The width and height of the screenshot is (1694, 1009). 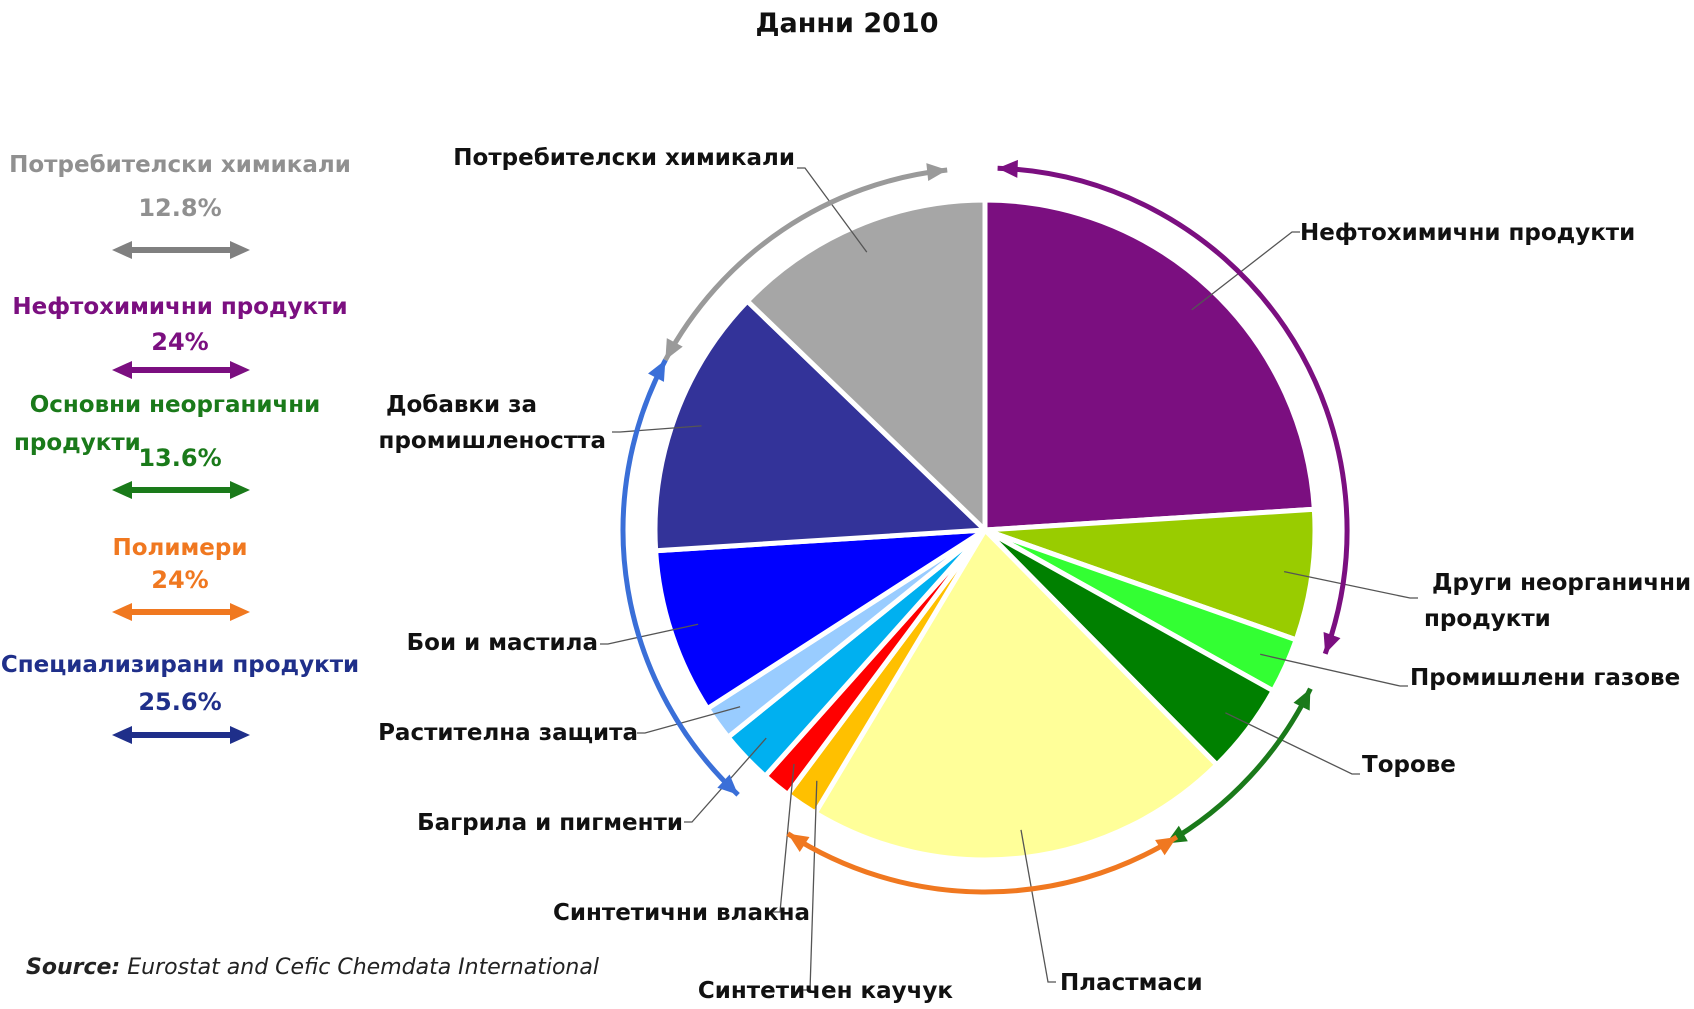 What do you see at coordinates (1557, 601) in the screenshot?
I see `slice-label-1: Други неорганични продукти` at bounding box center [1557, 601].